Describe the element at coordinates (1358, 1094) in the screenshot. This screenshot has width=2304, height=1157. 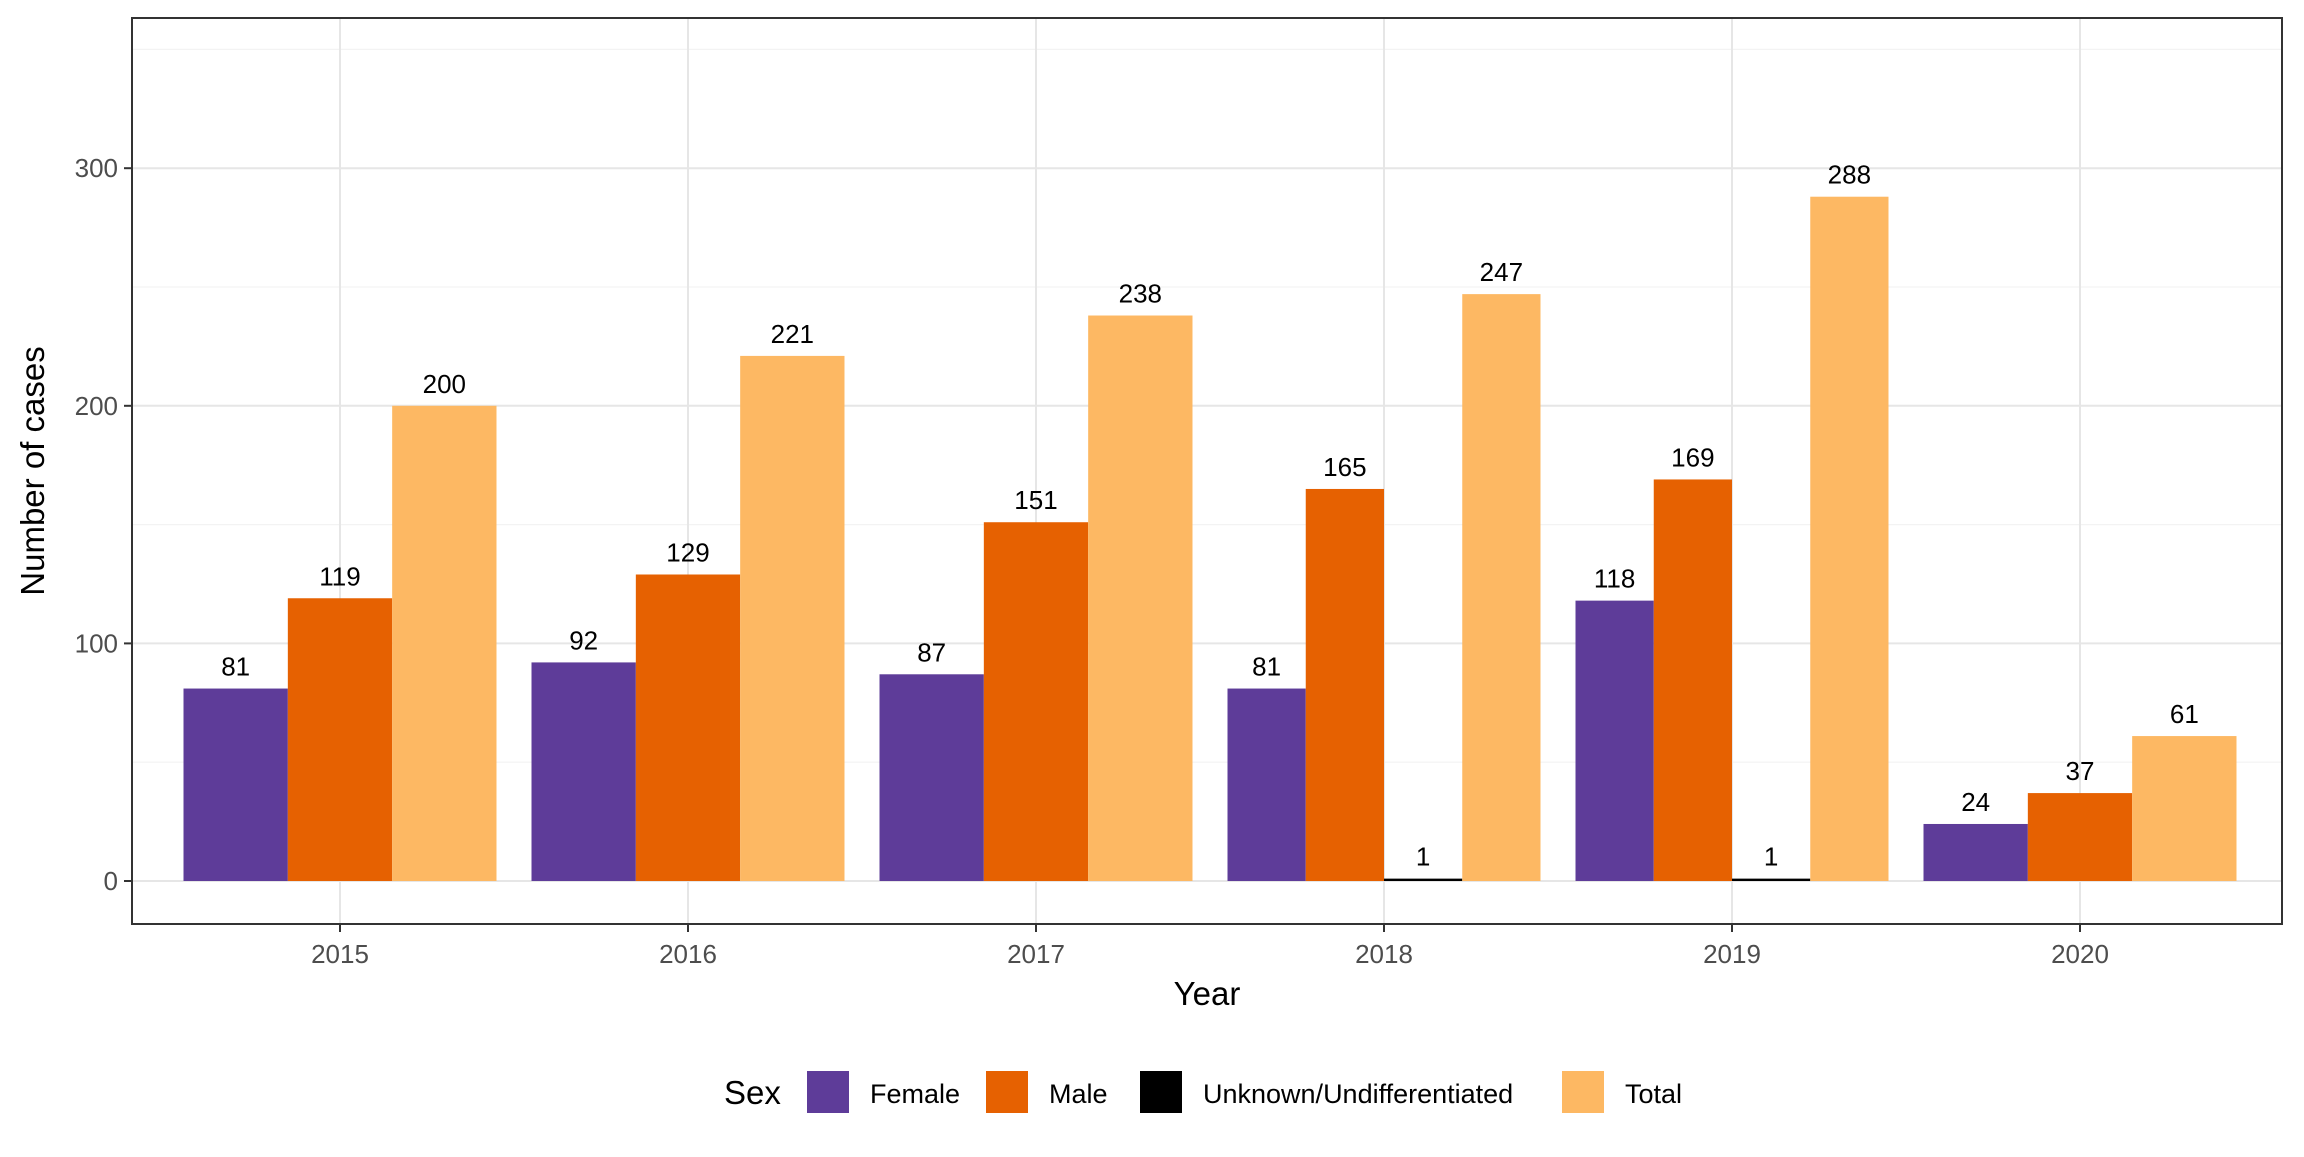
I see `legend-label-unknown-undifferentiated: Unknown/Undifferentiated` at that location.